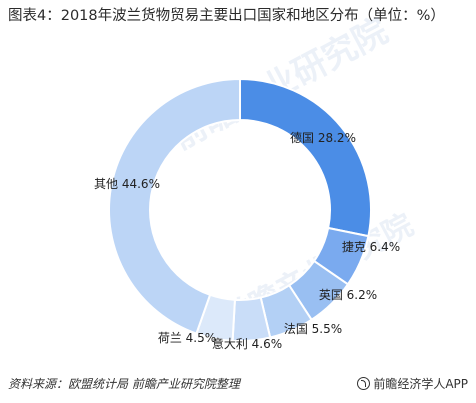  What do you see at coordinates (124, 384) in the screenshot?
I see `source-note: 资料来源：欧盟统计局 前瞻产业研究院整理` at bounding box center [124, 384].